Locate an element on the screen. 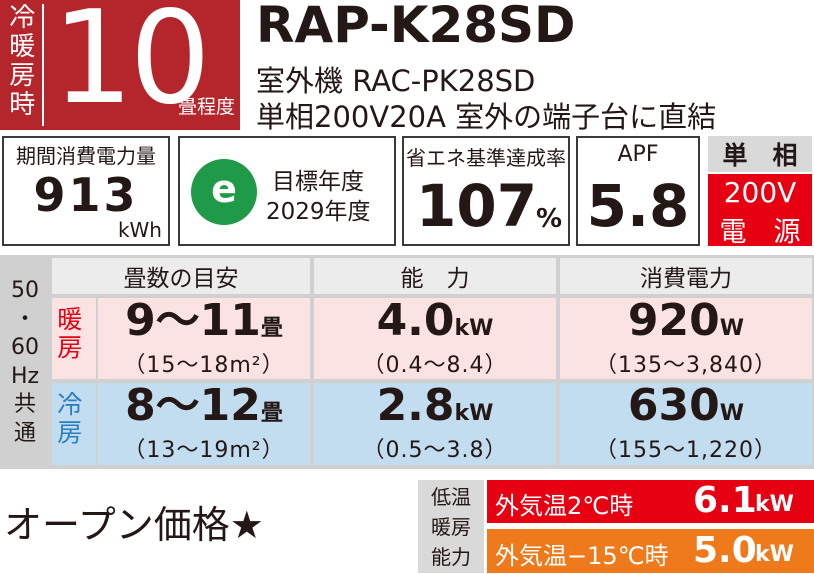 This screenshot has height=574, width=814. price: オープン価格★ is located at coordinates (134, 525).